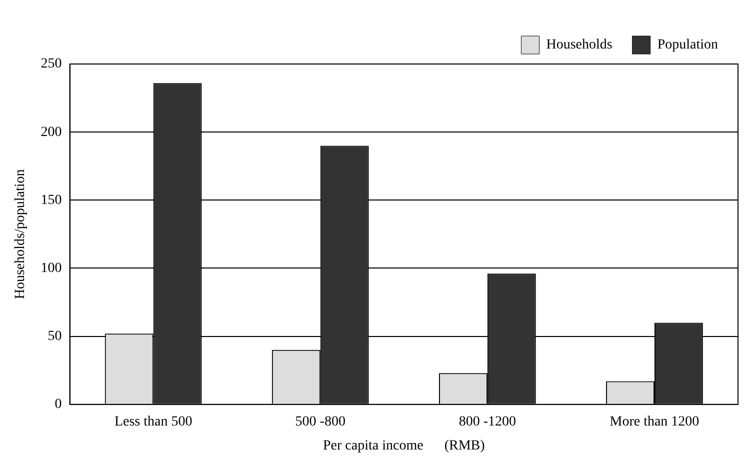 The height and width of the screenshot is (466, 748). Describe the element at coordinates (579, 45) in the screenshot. I see `legend-label: Households` at that location.